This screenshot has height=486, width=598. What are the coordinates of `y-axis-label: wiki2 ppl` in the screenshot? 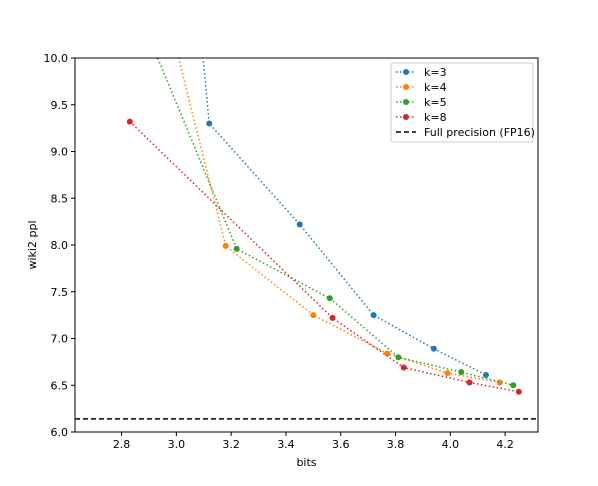 It's located at (32, 245).